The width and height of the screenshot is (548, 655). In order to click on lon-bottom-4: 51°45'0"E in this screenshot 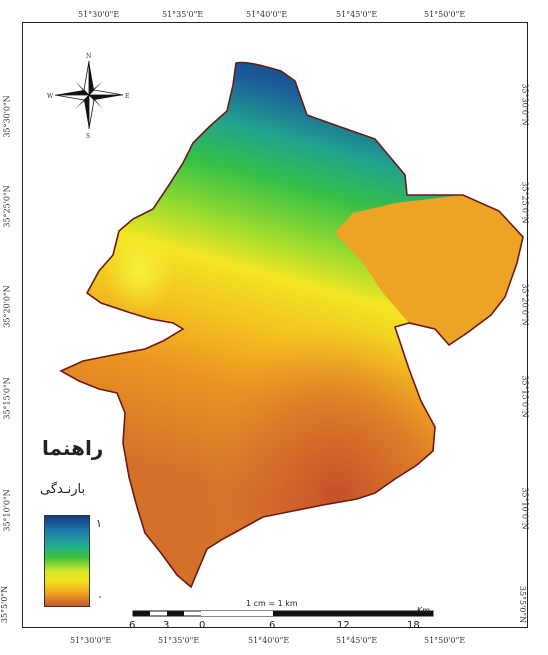, I will do `click(357, 640)`.